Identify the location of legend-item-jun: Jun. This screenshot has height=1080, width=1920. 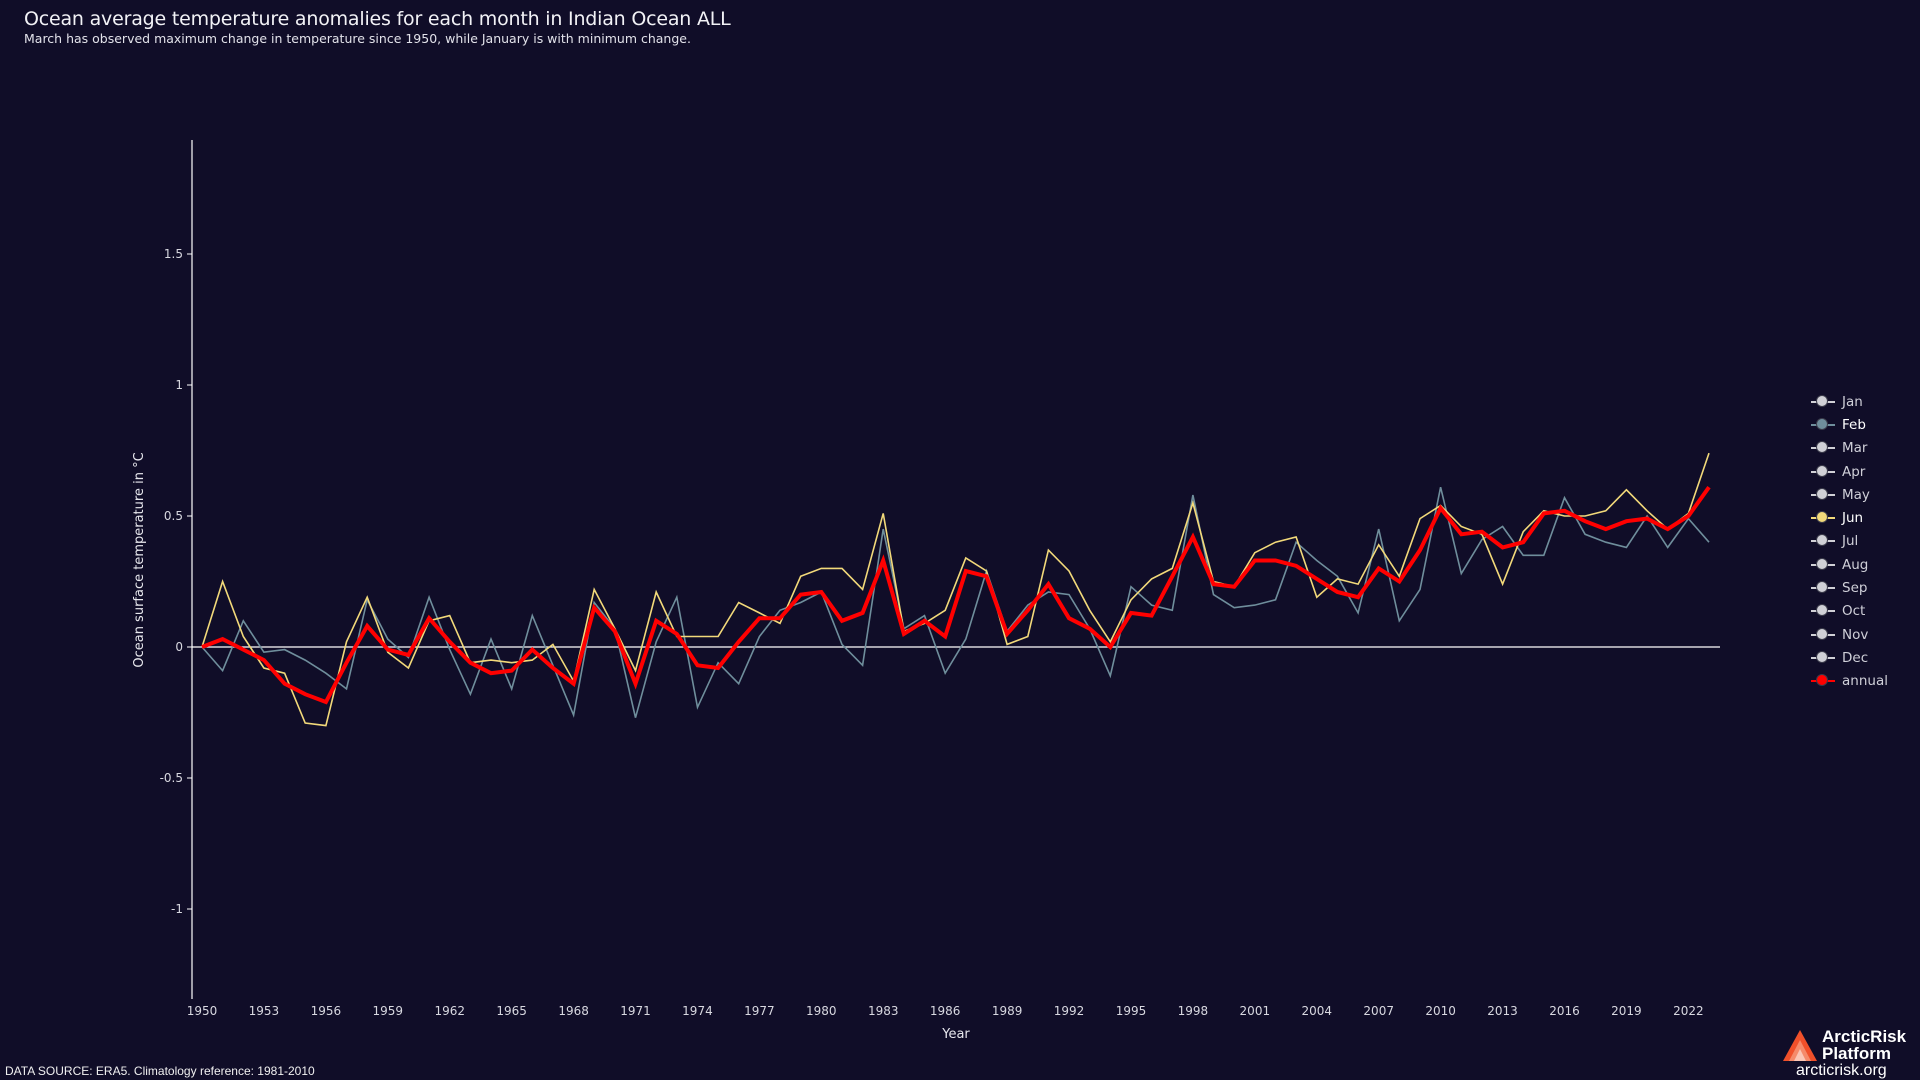
(1865, 517).